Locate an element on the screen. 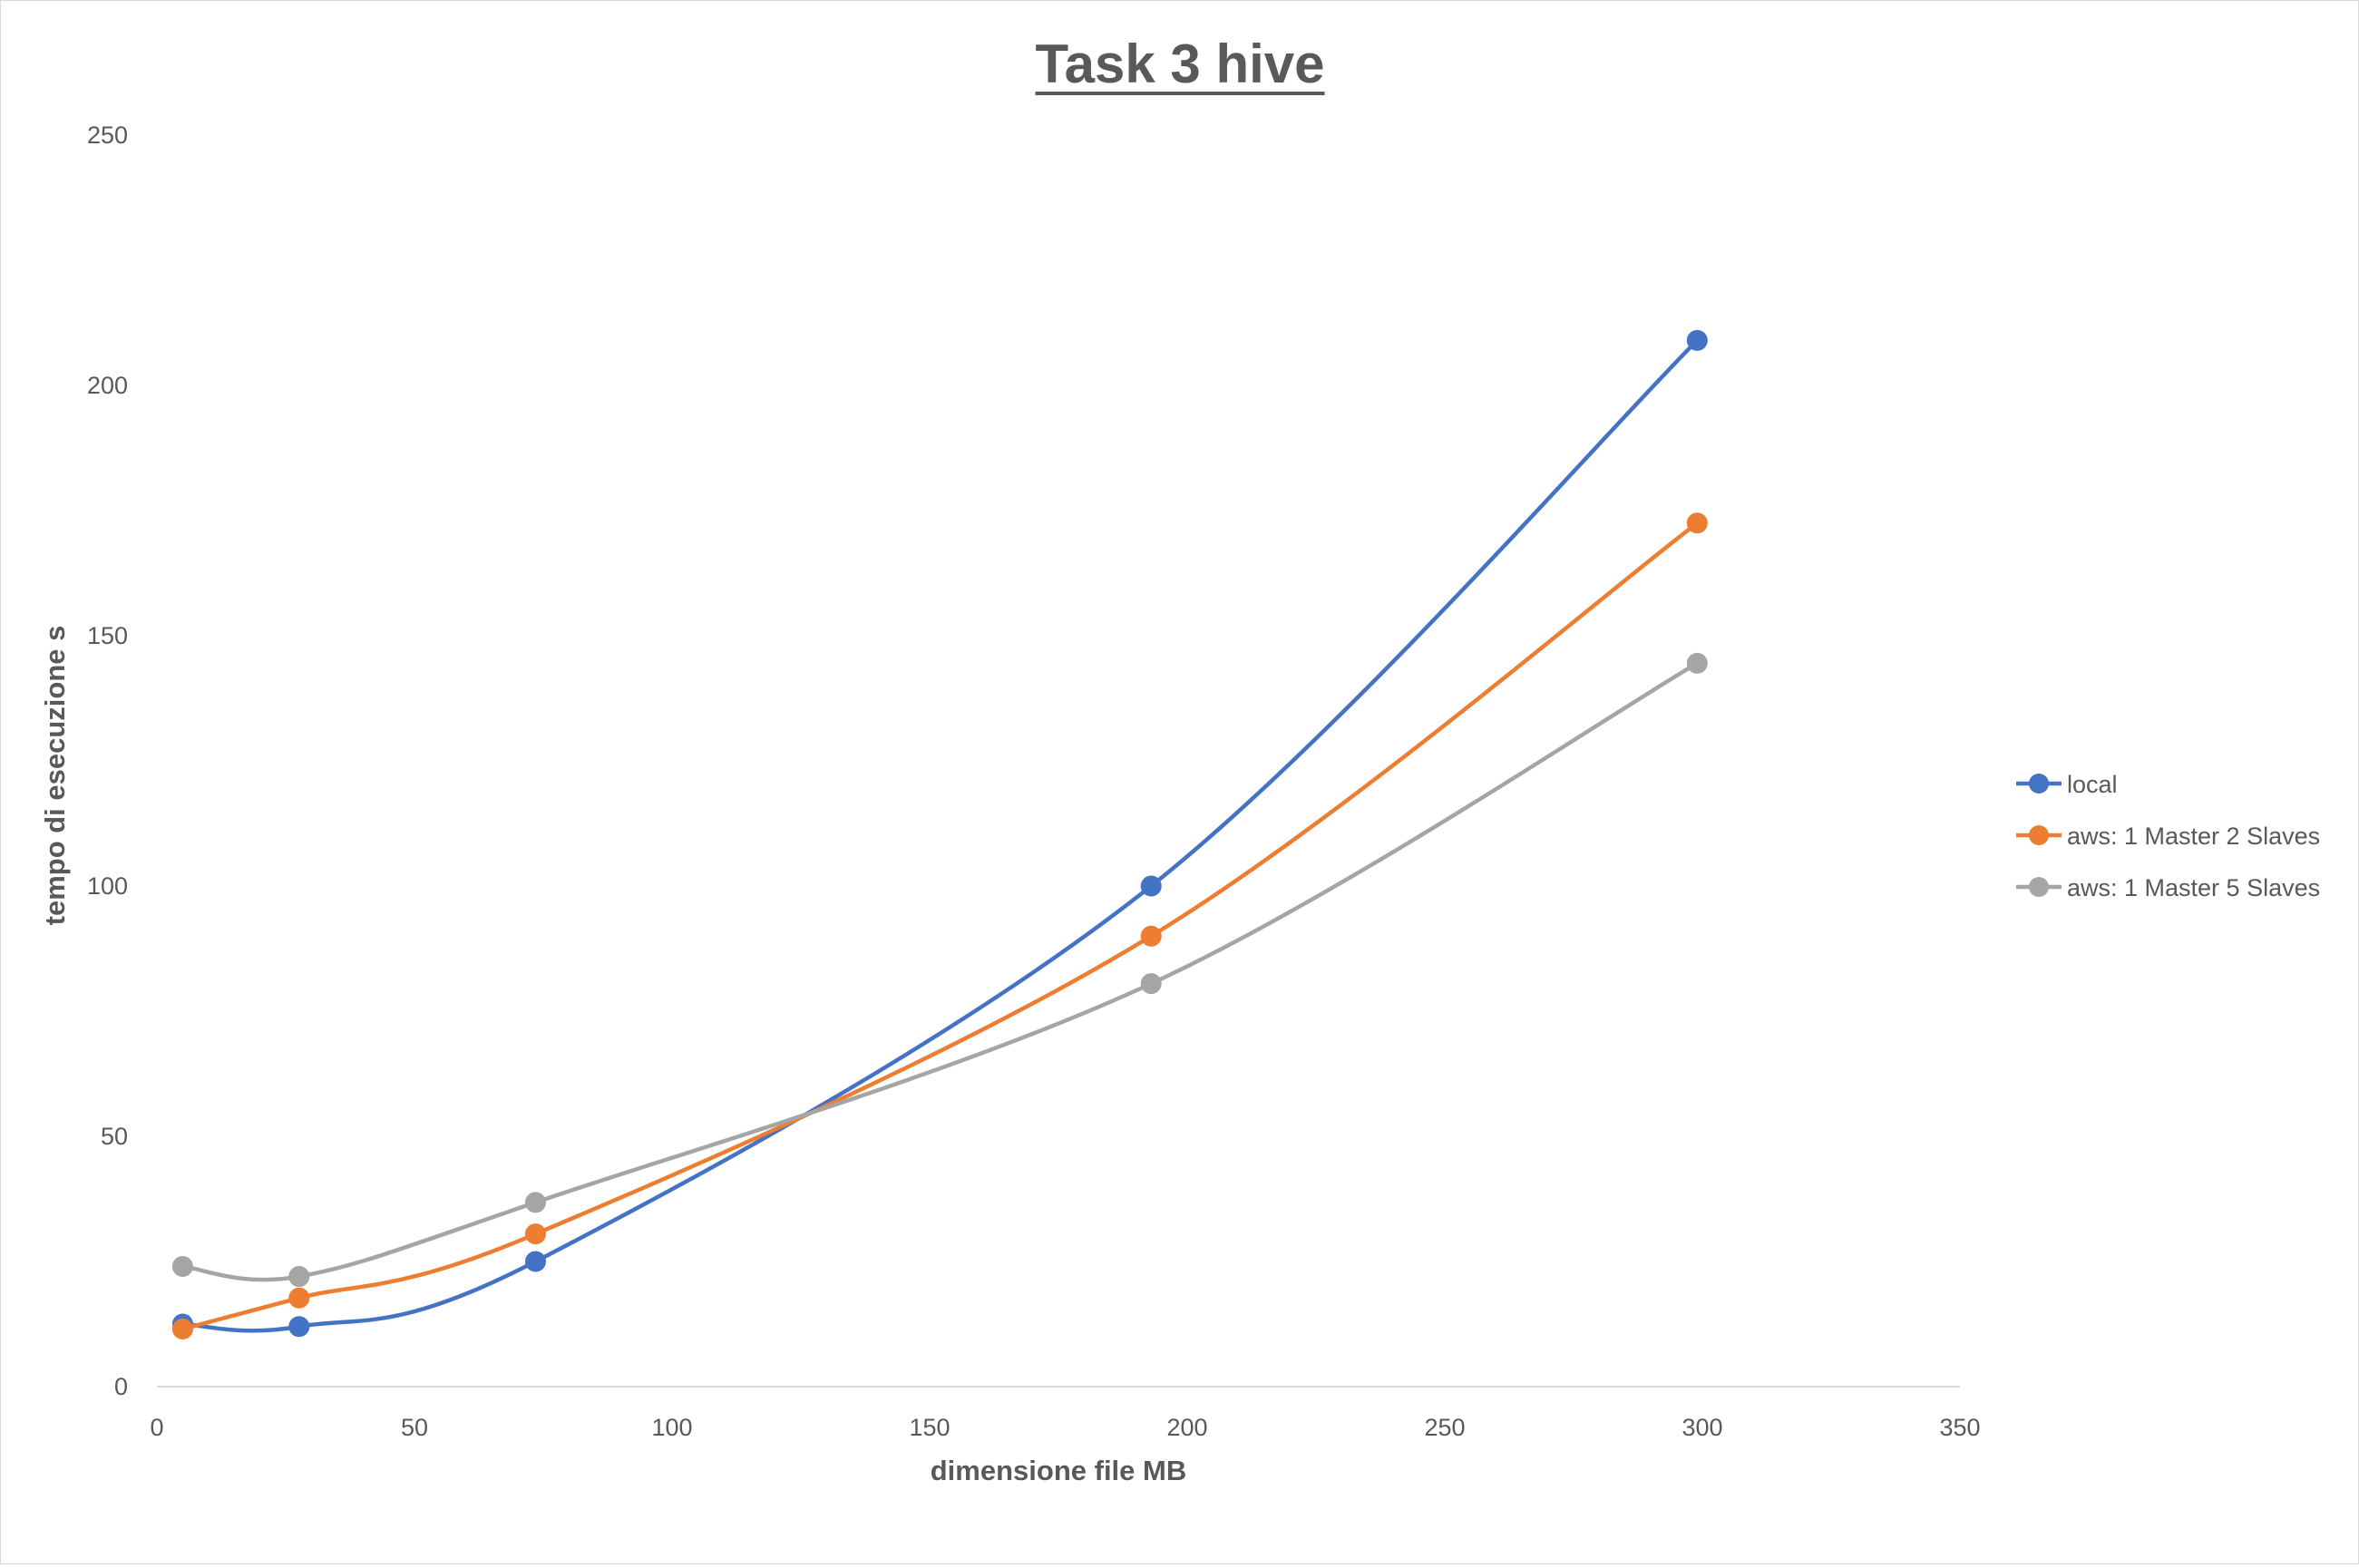 This screenshot has width=2359, height=1568. y-axis-ticks: 0 50 100 150 200 250 is located at coordinates (107, 761).